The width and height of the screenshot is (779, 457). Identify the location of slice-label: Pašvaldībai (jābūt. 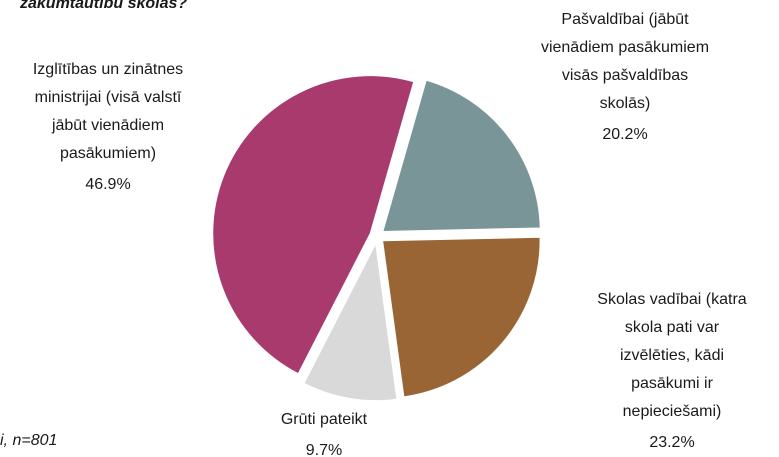
(625, 19).